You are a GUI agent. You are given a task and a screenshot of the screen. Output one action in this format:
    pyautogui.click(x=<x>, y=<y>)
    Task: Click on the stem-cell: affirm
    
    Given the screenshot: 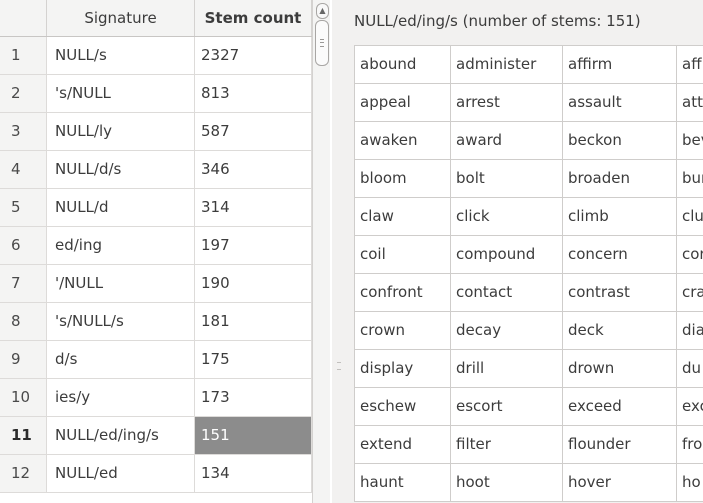 What is the action you would take?
    pyautogui.click(x=620, y=64)
    